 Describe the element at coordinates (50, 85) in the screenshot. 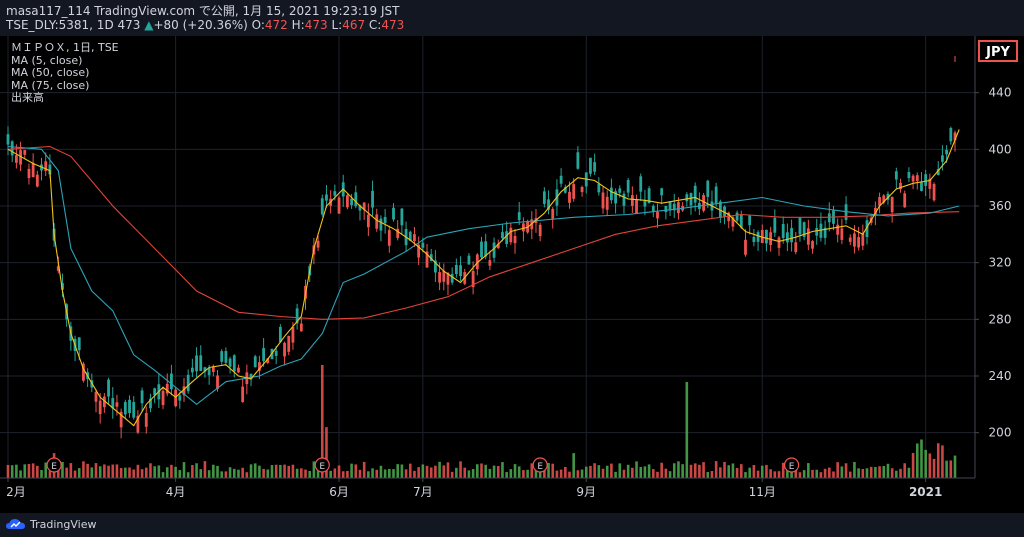

I see `legend-ma75: MA (75, close)` at that location.